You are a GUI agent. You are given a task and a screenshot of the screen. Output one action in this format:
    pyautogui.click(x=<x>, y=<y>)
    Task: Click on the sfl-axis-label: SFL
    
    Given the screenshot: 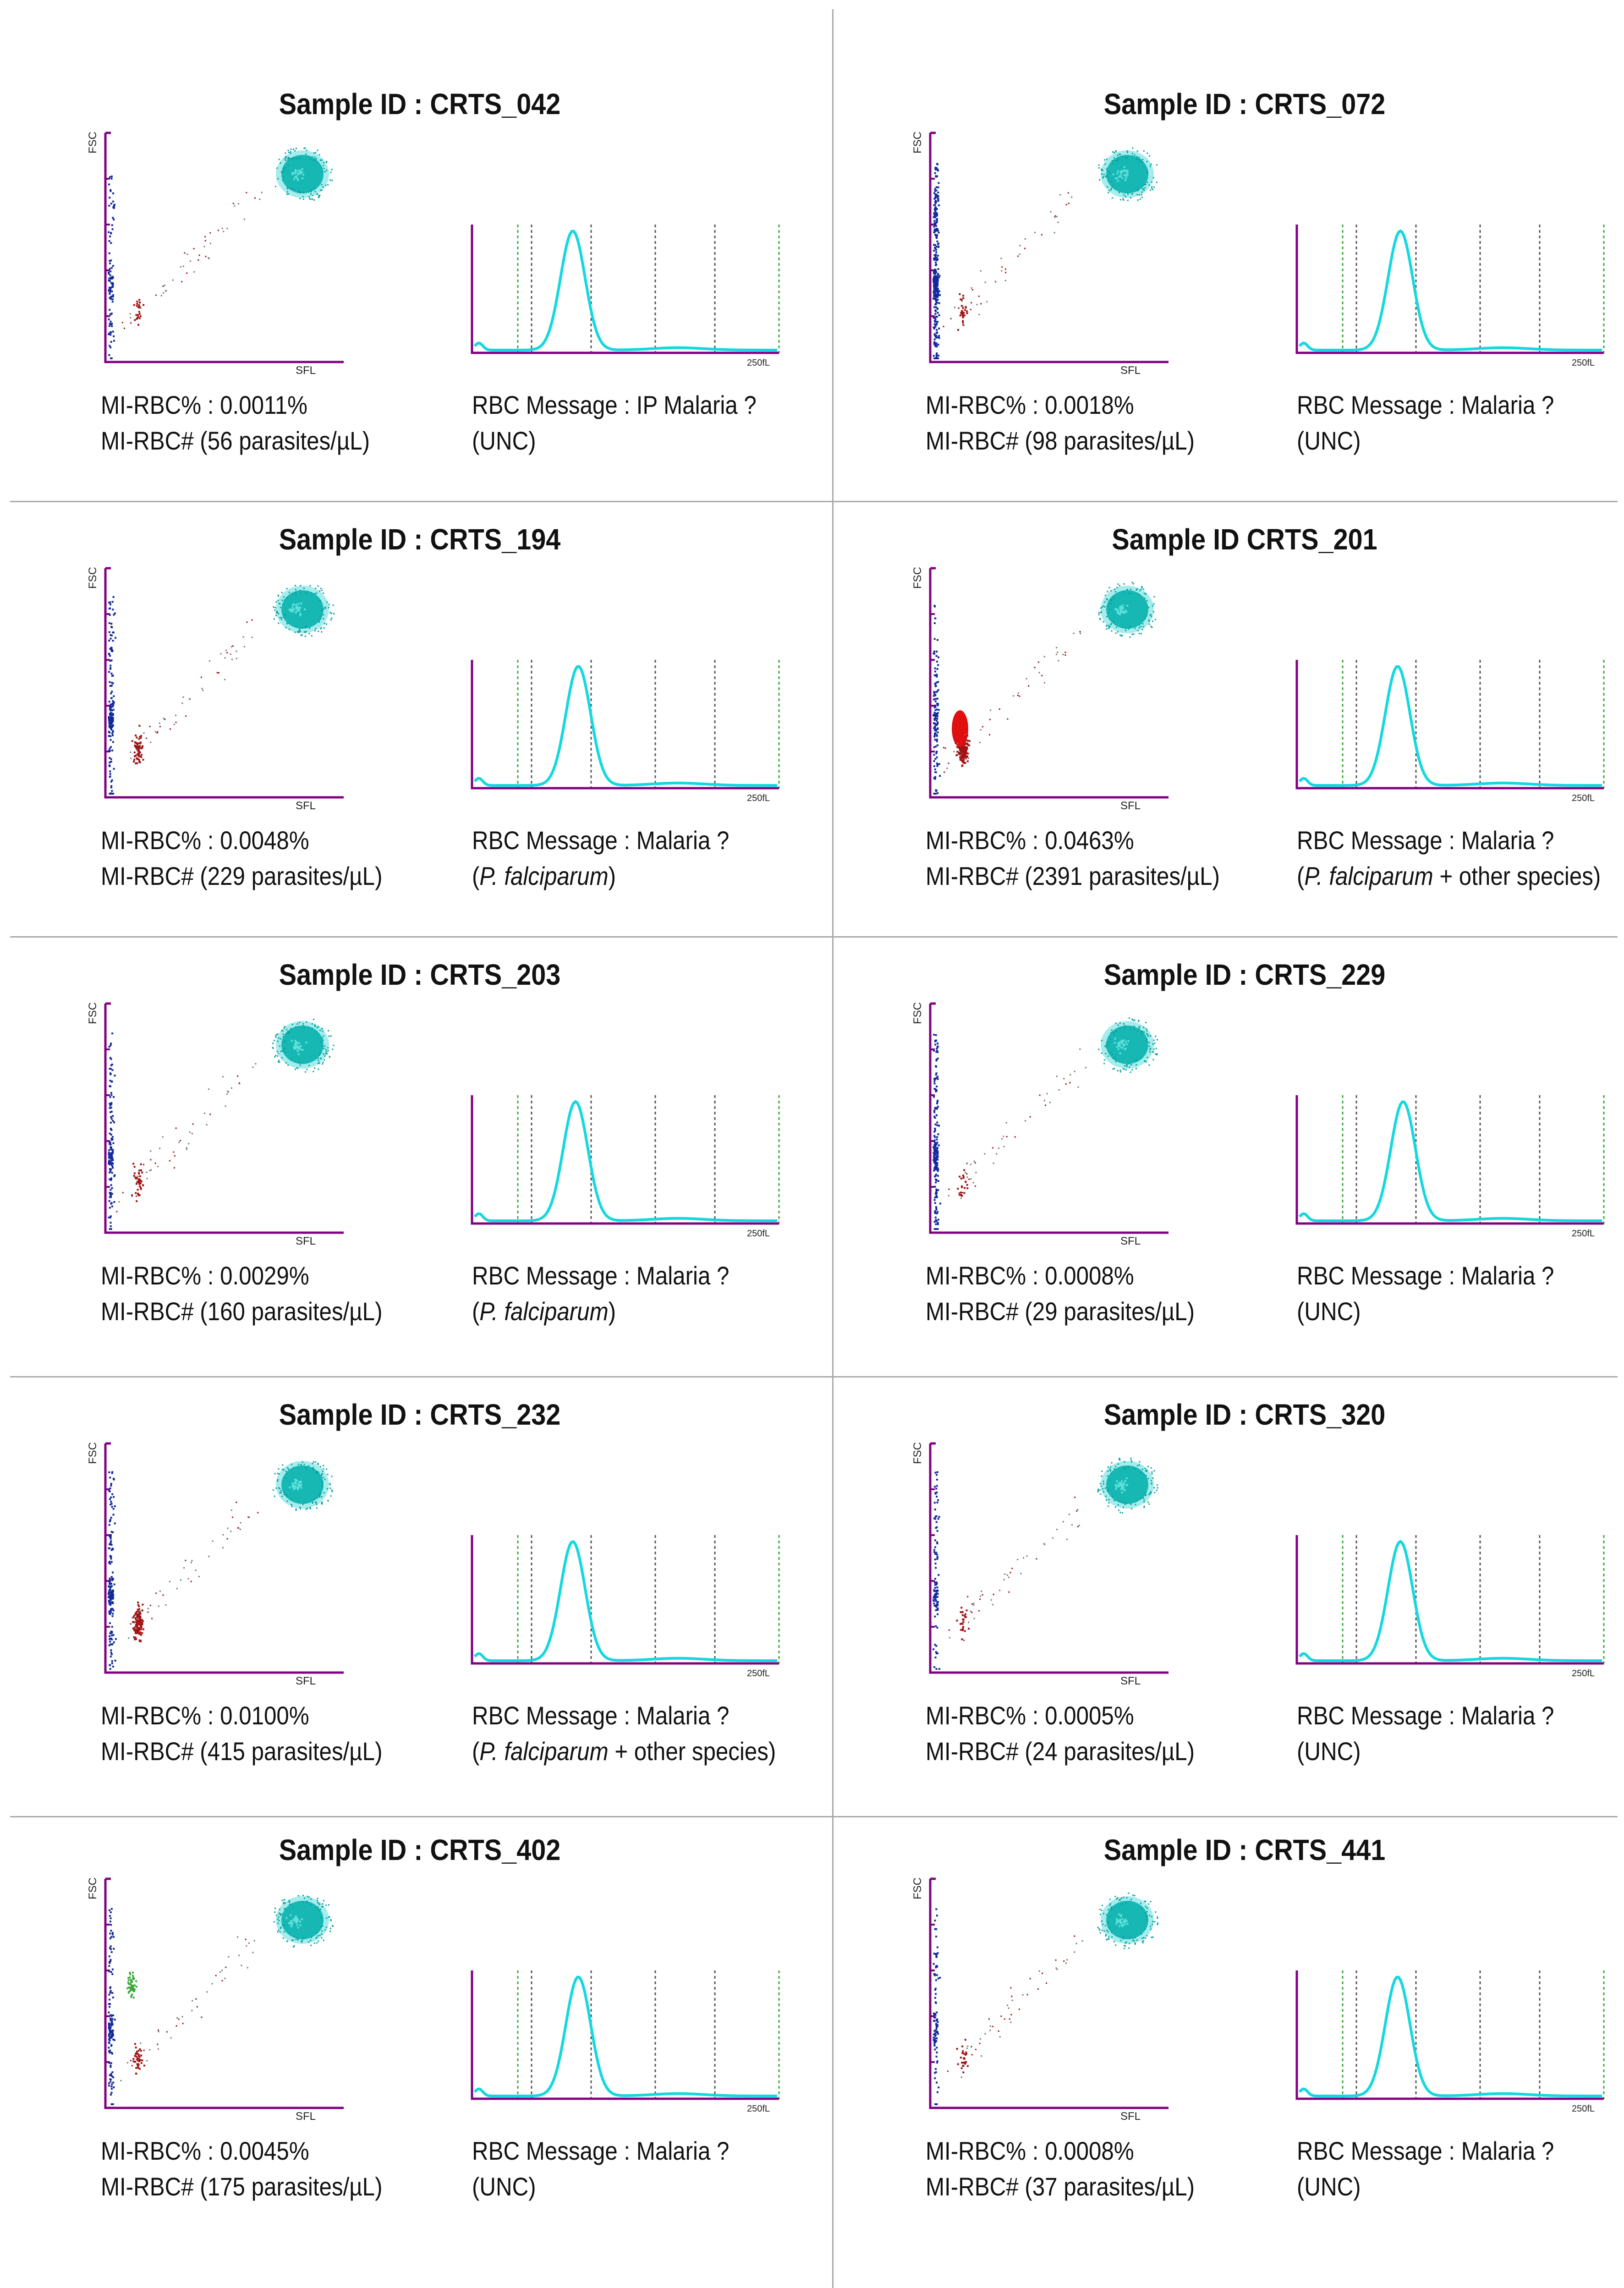 What is the action you would take?
    pyautogui.click(x=306, y=1680)
    